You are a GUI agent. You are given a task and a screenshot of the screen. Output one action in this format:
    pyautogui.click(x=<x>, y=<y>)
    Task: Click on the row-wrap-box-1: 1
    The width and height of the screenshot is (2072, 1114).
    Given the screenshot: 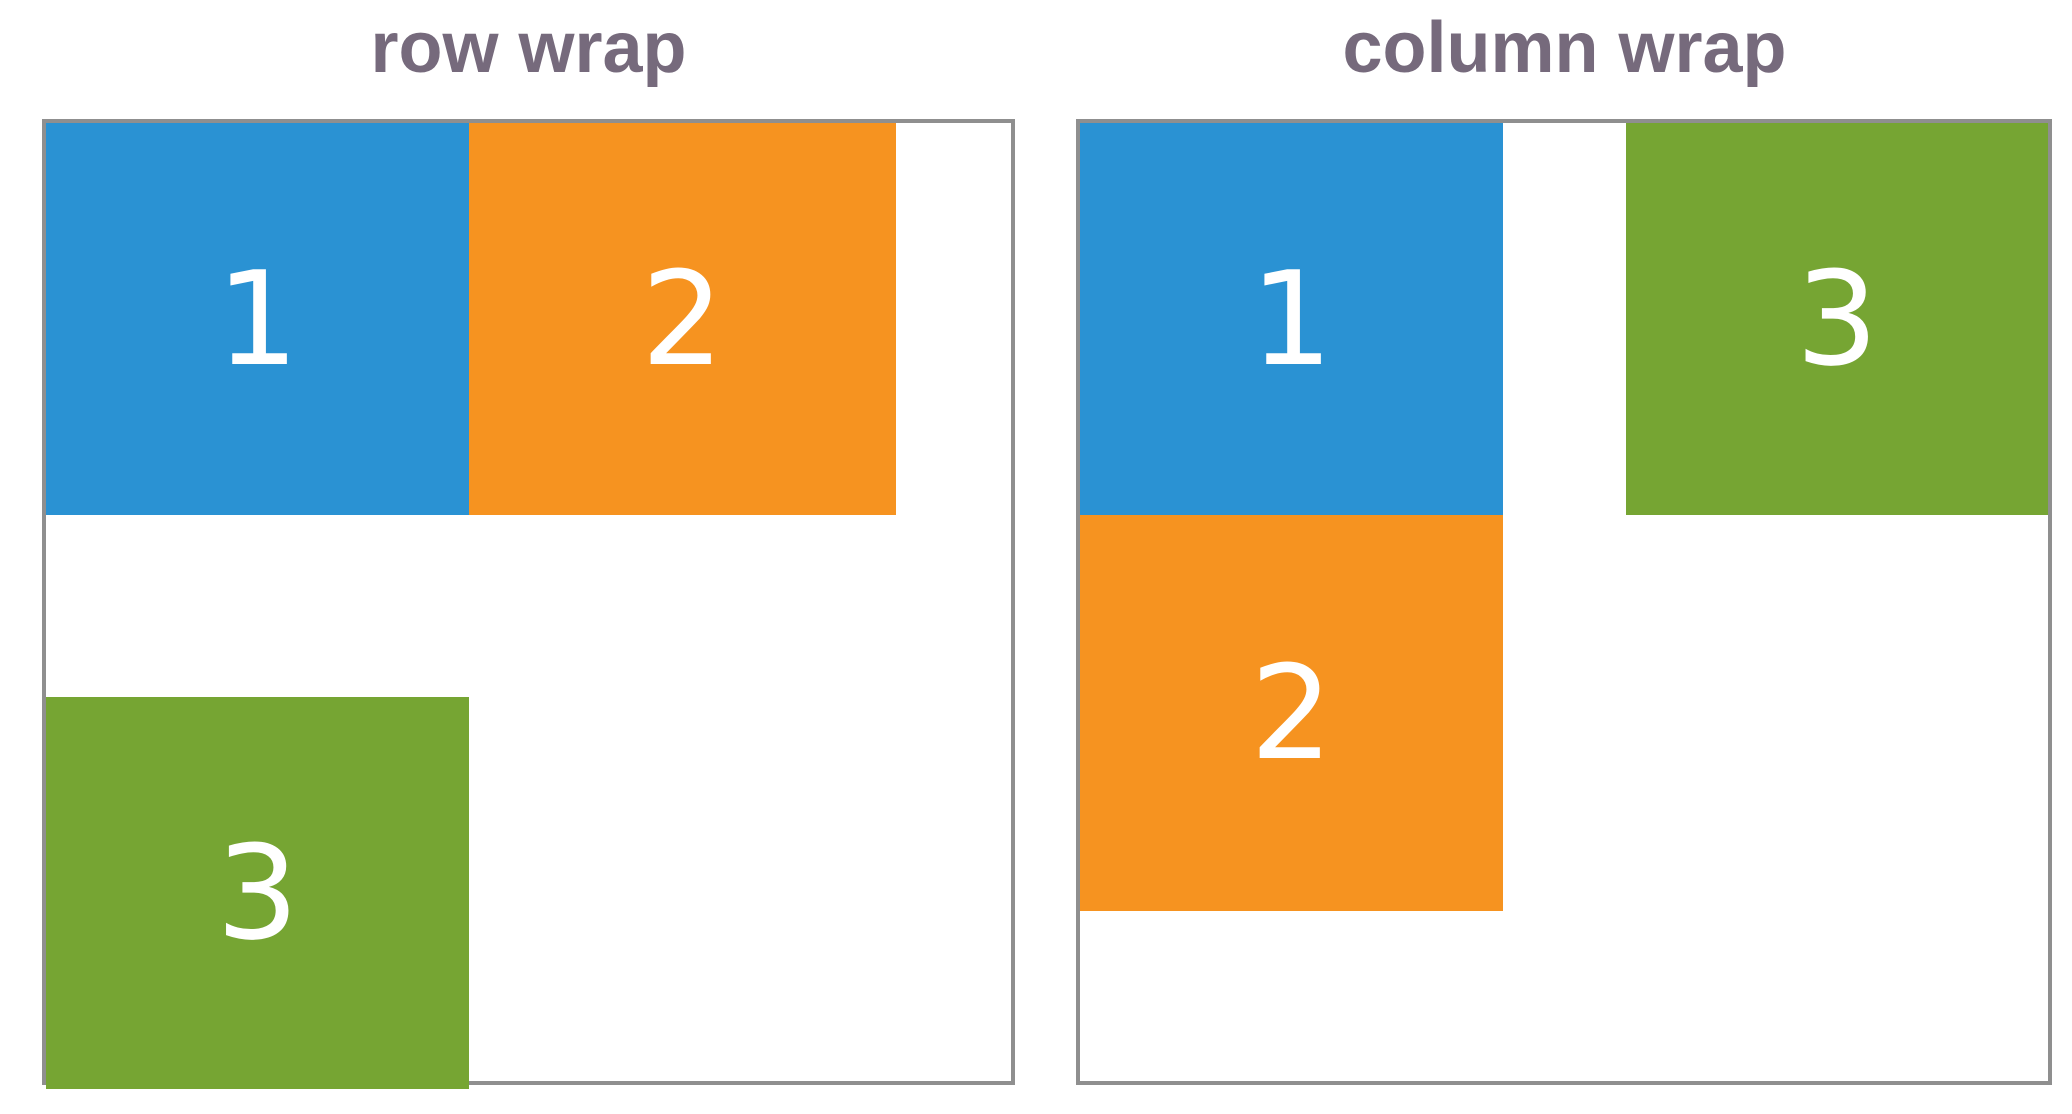 What is the action you would take?
    pyautogui.click(x=257, y=319)
    